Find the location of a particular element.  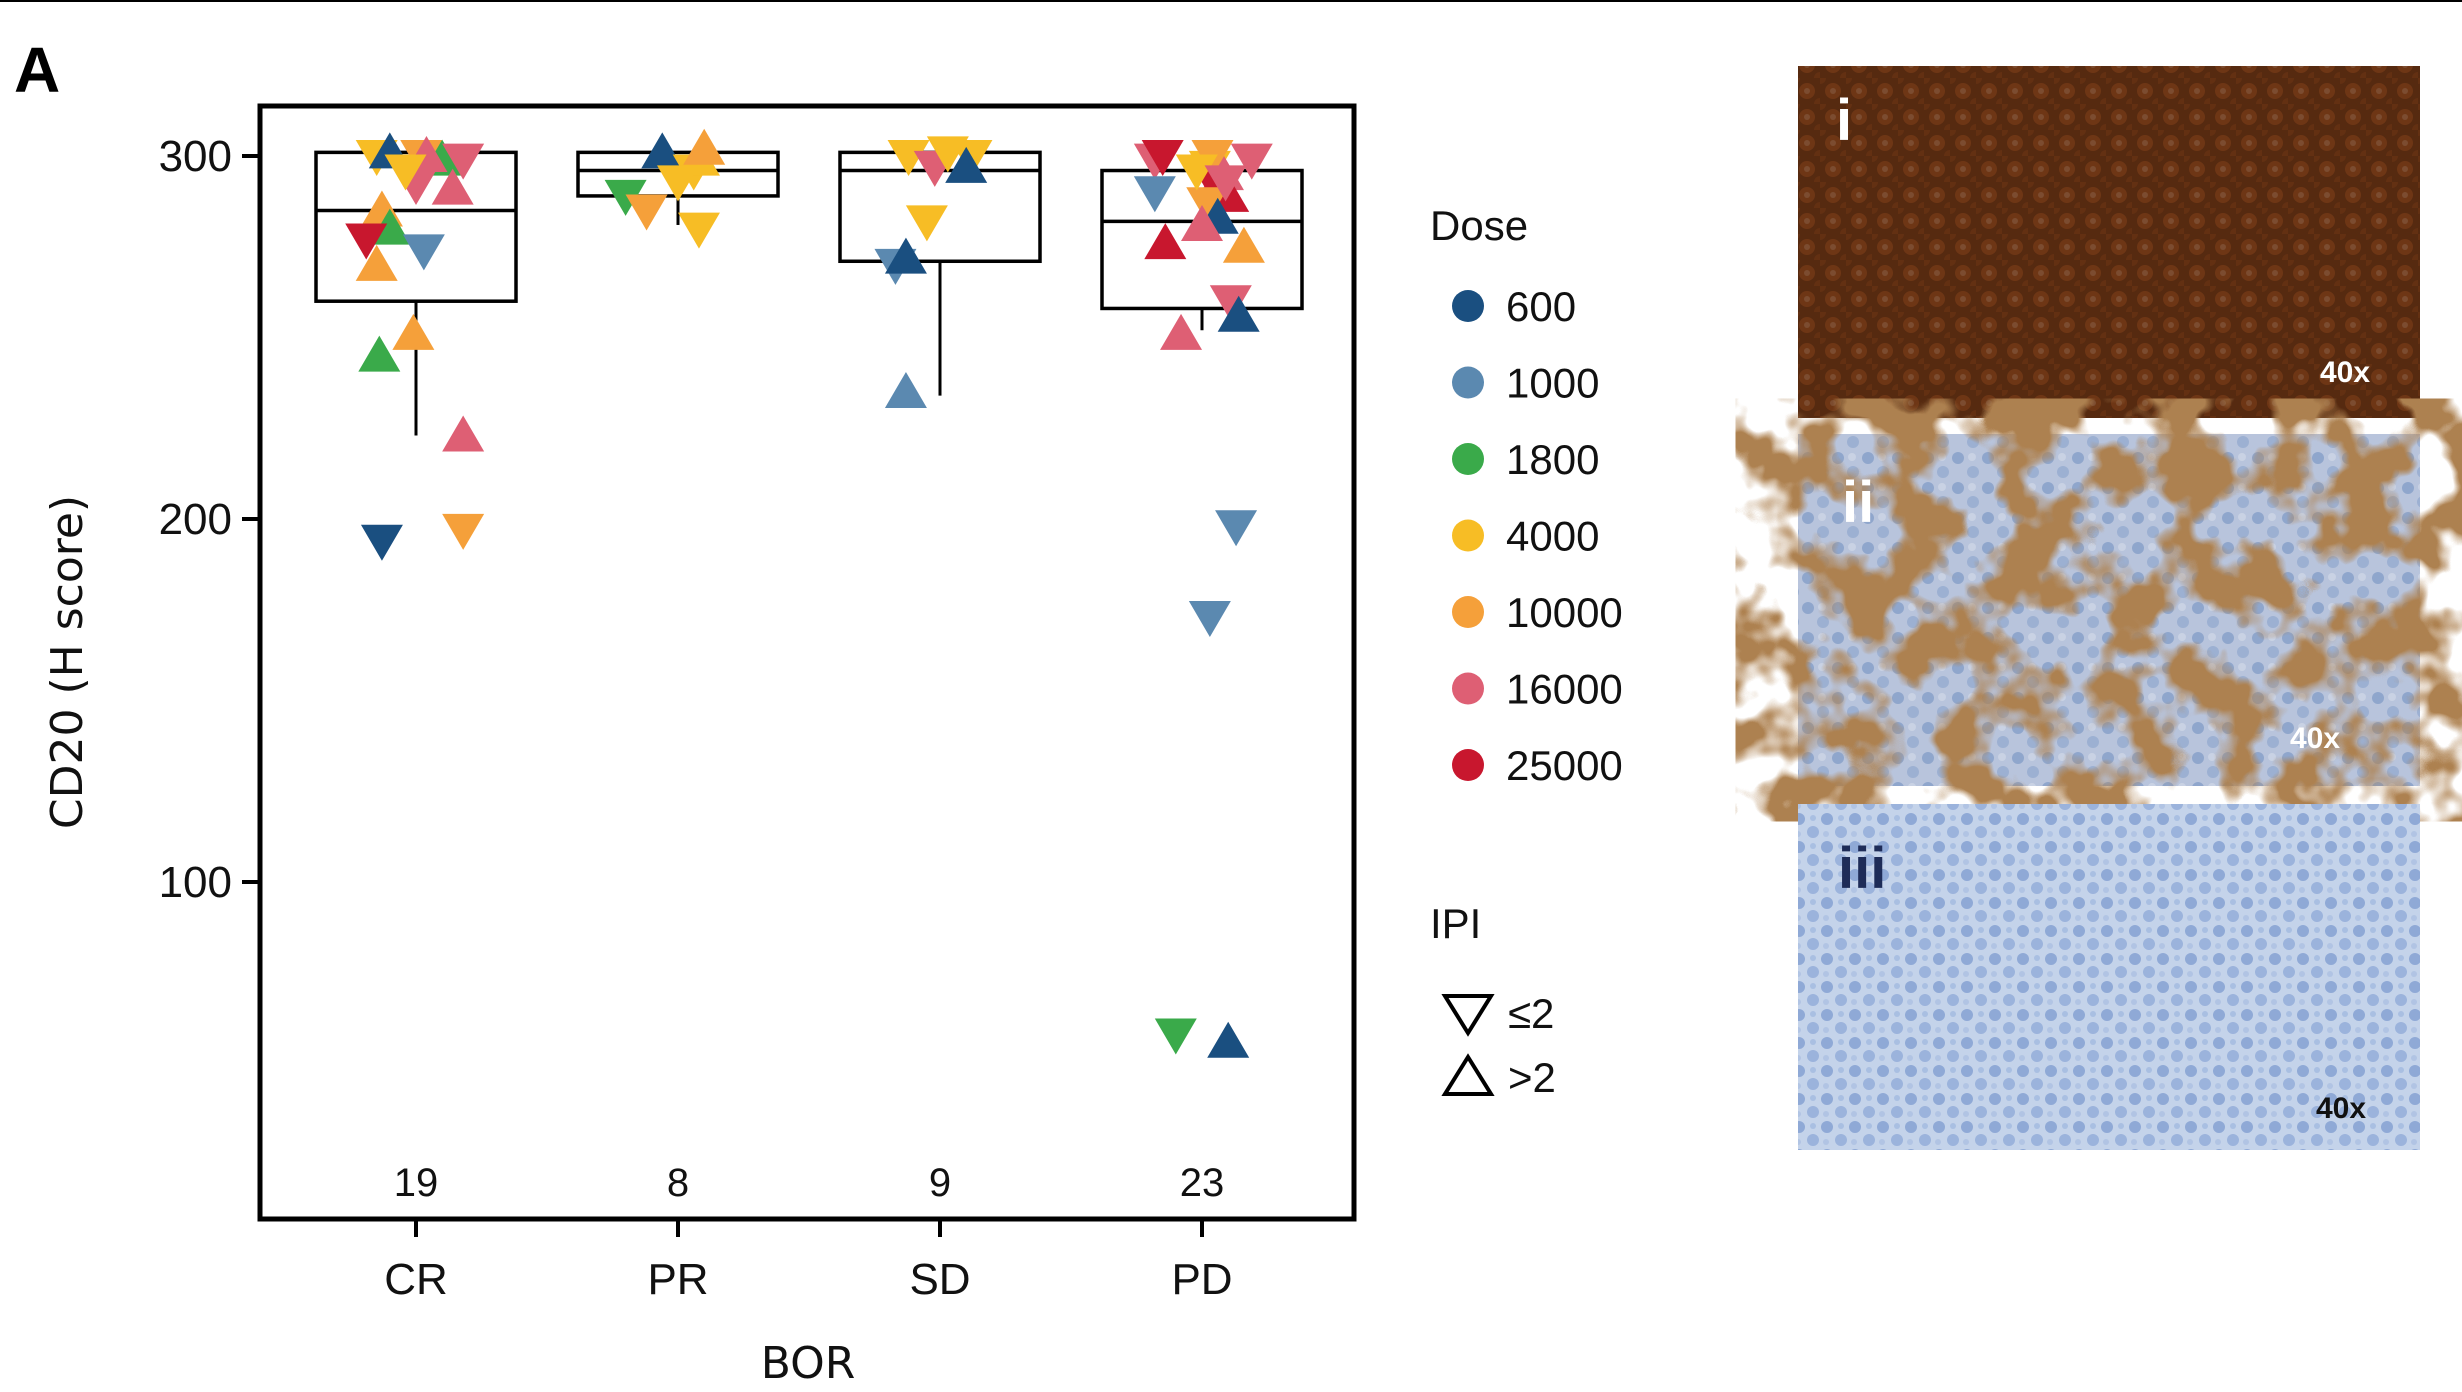

micrograph-i-image is located at coordinates (2109, 242).